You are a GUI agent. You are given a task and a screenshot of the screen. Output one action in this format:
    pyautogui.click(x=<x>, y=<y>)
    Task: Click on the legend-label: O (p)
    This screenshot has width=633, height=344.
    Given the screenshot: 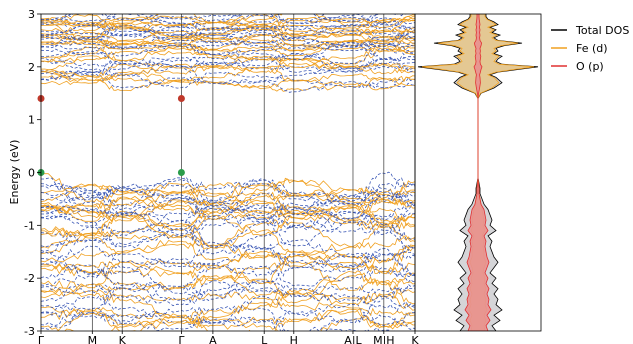 What is the action you would take?
    pyautogui.click(x=590, y=66)
    